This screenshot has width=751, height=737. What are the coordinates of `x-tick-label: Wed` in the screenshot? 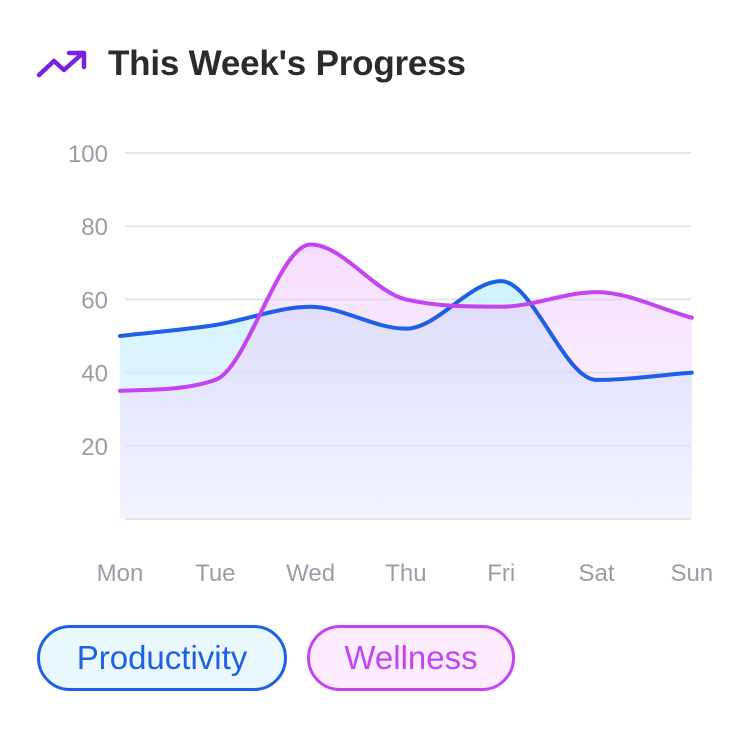 It's located at (310, 573).